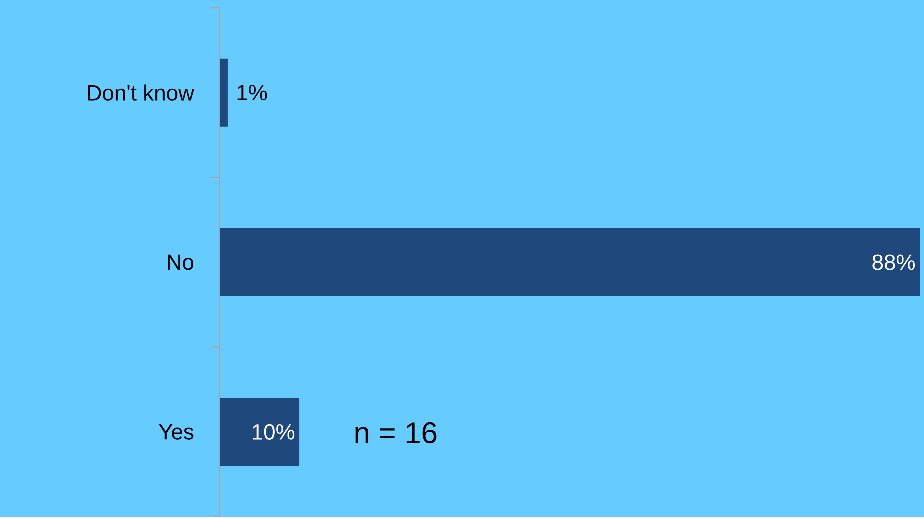 This screenshot has width=924, height=518. What do you see at coordinates (141, 93) in the screenshot?
I see `y-tick-label: Don't know` at bounding box center [141, 93].